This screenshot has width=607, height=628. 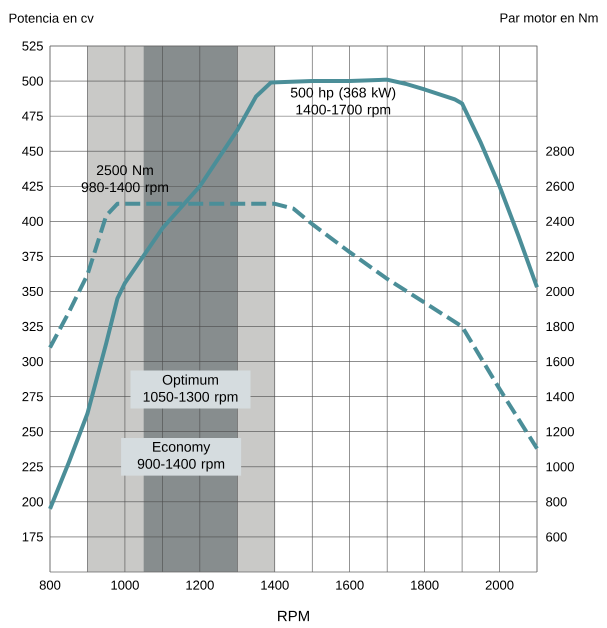 What do you see at coordinates (32, 537) in the screenshot?
I see `y-tick-label: 175` at bounding box center [32, 537].